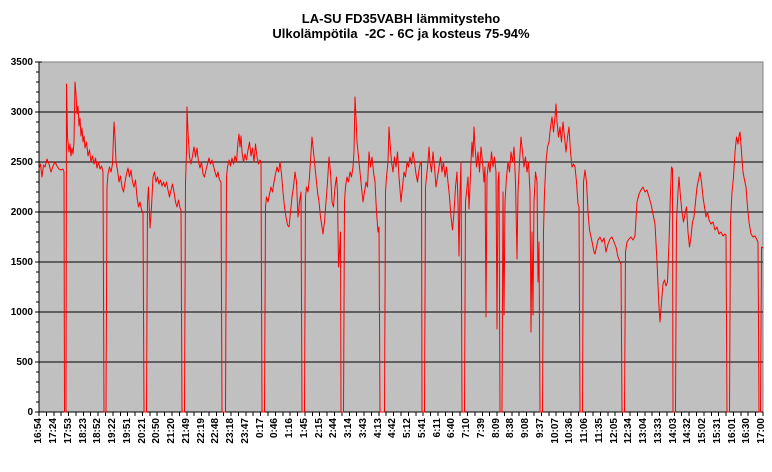 This screenshot has height=472, width=772. What do you see at coordinates (21, 162) in the screenshot?
I see `y-axis-tick-label: 2500` at bounding box center [21, 162].